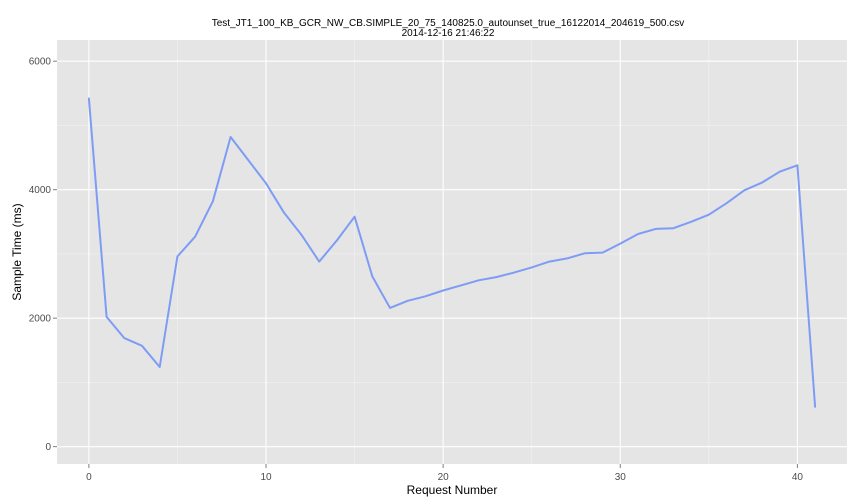 This screenshot has height=504, width=864. Describe the element at coordinates (448, 33) in the screenshot. I see `chart-subtitle: 2014-12-16 21:46:22` at that location.